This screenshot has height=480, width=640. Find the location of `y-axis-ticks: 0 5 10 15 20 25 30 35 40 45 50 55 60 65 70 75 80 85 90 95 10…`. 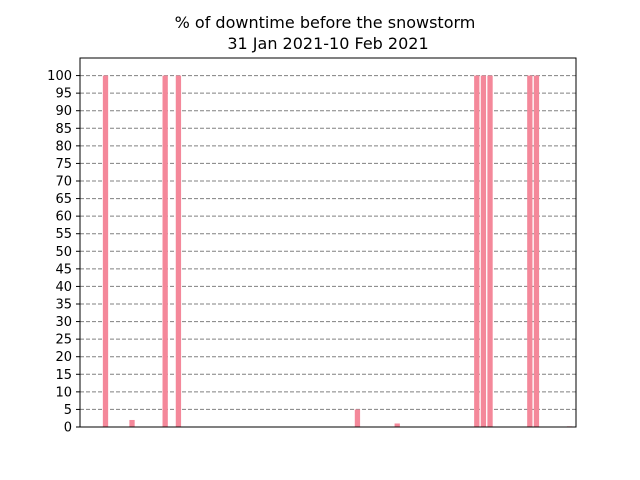

y-axis-ticks: 0 5 10 15 20 25 30 35 40 45 50 55 60 65 70 75 80 85 90 95 10… is located at coordinates (63, 252).